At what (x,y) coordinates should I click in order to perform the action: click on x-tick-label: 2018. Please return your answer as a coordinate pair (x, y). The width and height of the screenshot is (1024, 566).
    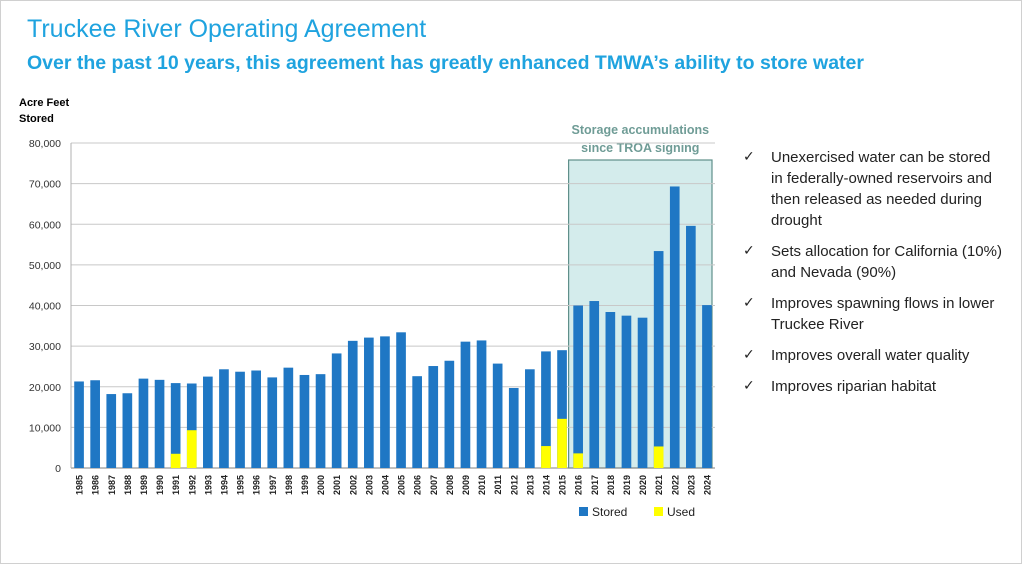
    Looking at the image, I should click on (611, 485).